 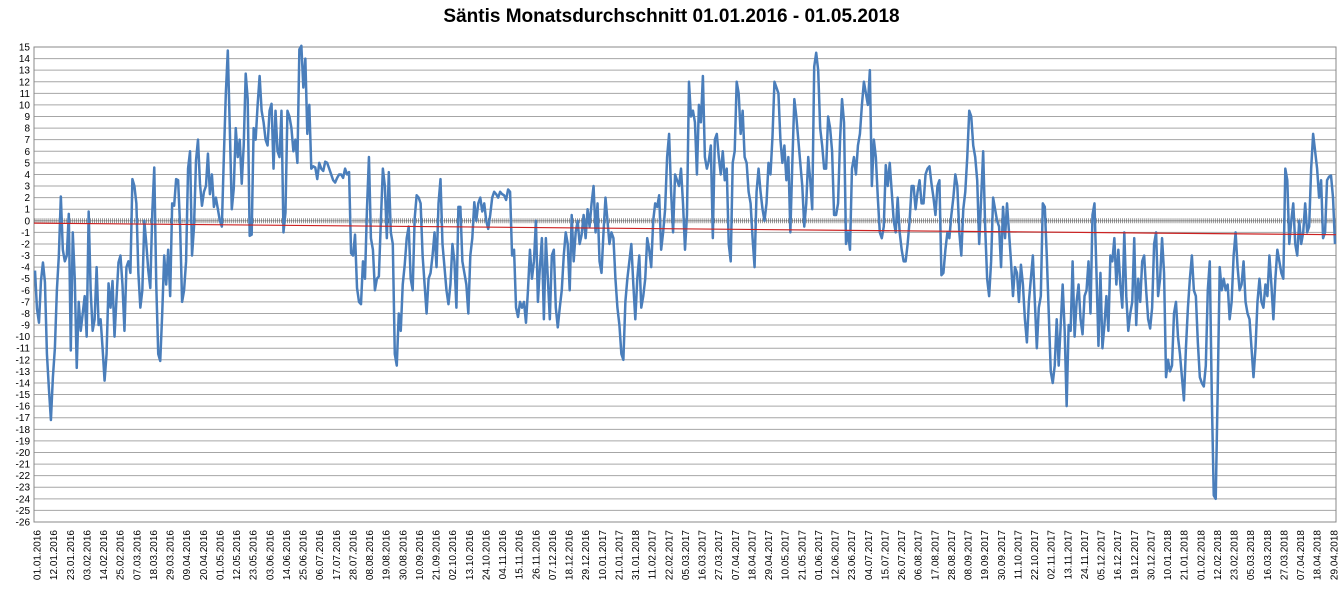 I want to click on x-tick-label: 30.08.2016, so click(x=403, y=555).